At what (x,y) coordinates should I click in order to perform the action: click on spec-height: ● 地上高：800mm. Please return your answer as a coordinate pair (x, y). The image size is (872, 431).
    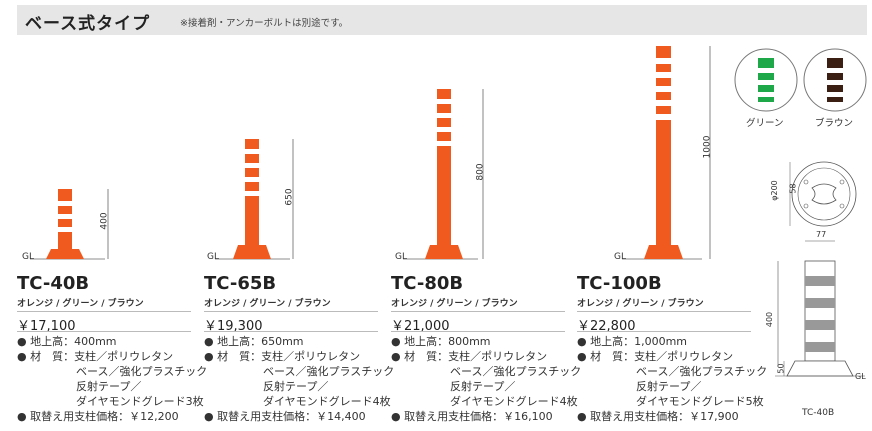
    Looking at the image, I should click on (441, 341).